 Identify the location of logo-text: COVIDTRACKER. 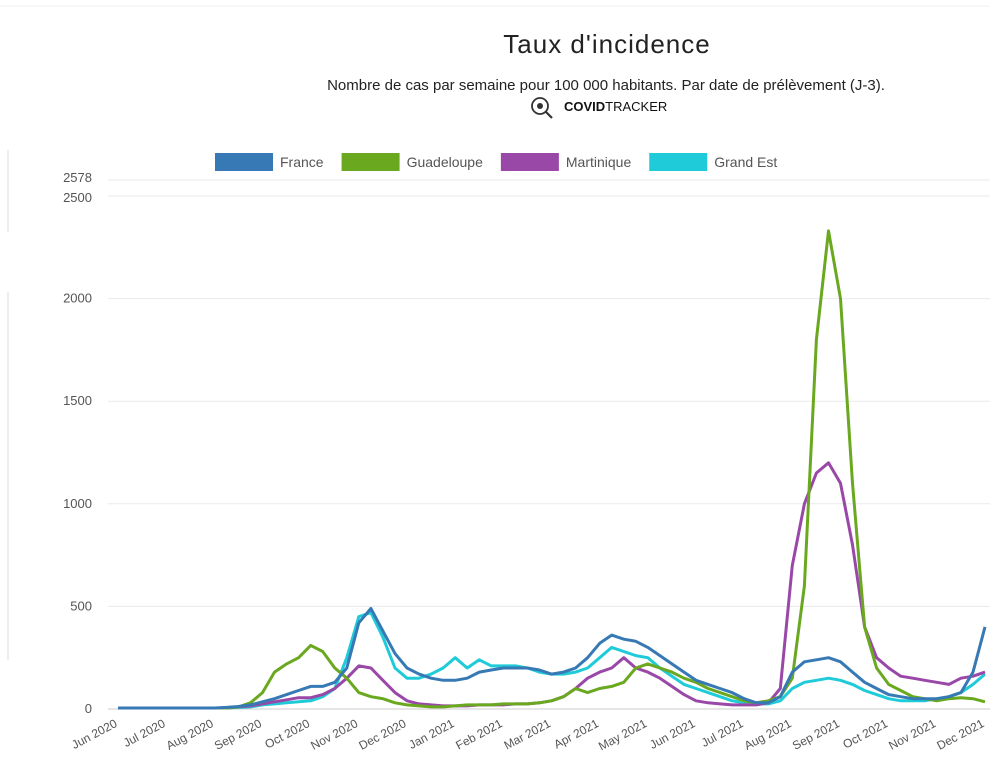
(615, 106).